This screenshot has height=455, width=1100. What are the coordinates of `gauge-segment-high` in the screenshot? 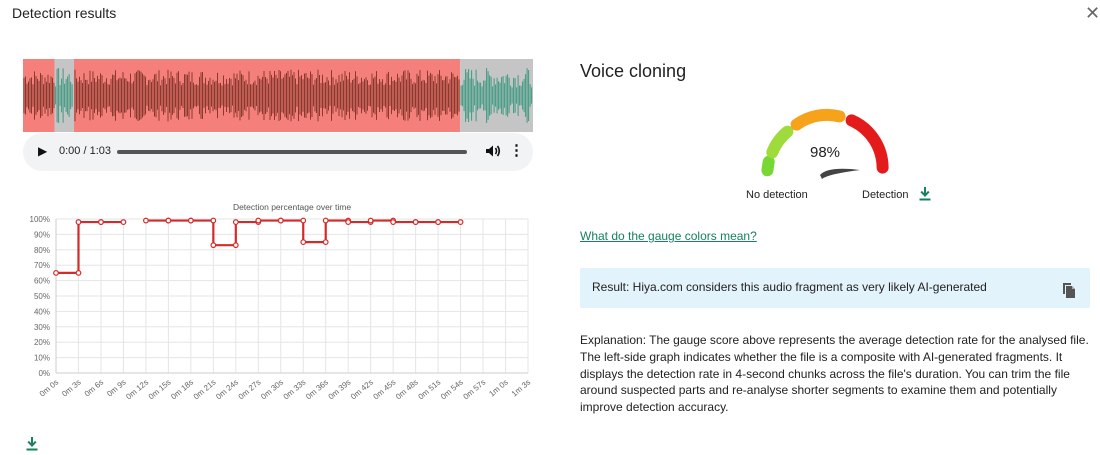 It's located at (867, 144).